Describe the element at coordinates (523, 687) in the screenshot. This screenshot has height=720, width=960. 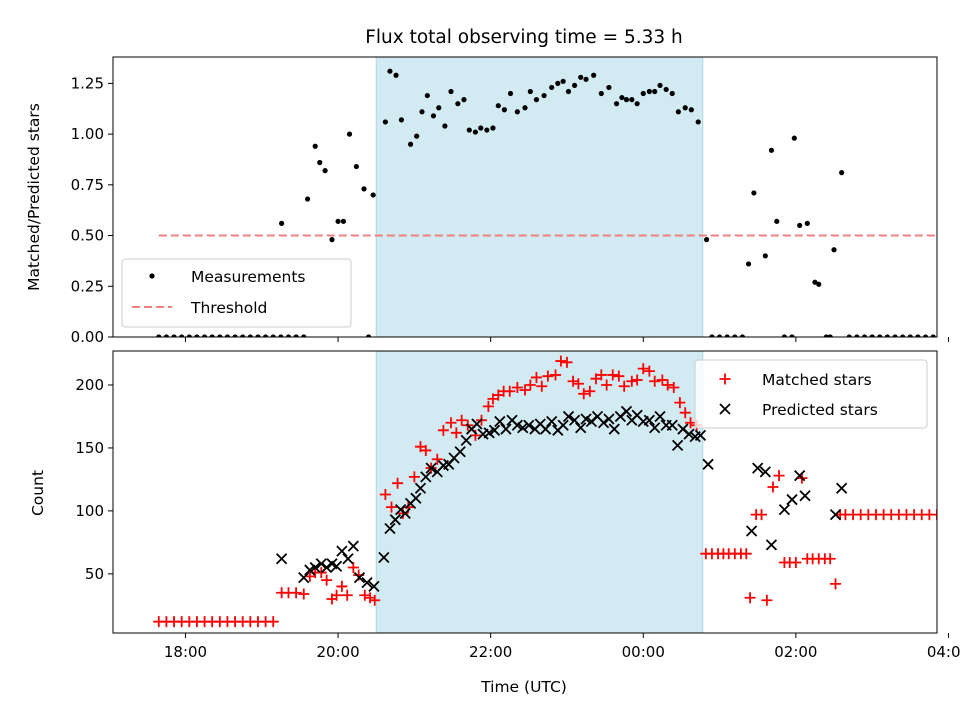
I see `x-axis-label: Time (UTC)` at that location.